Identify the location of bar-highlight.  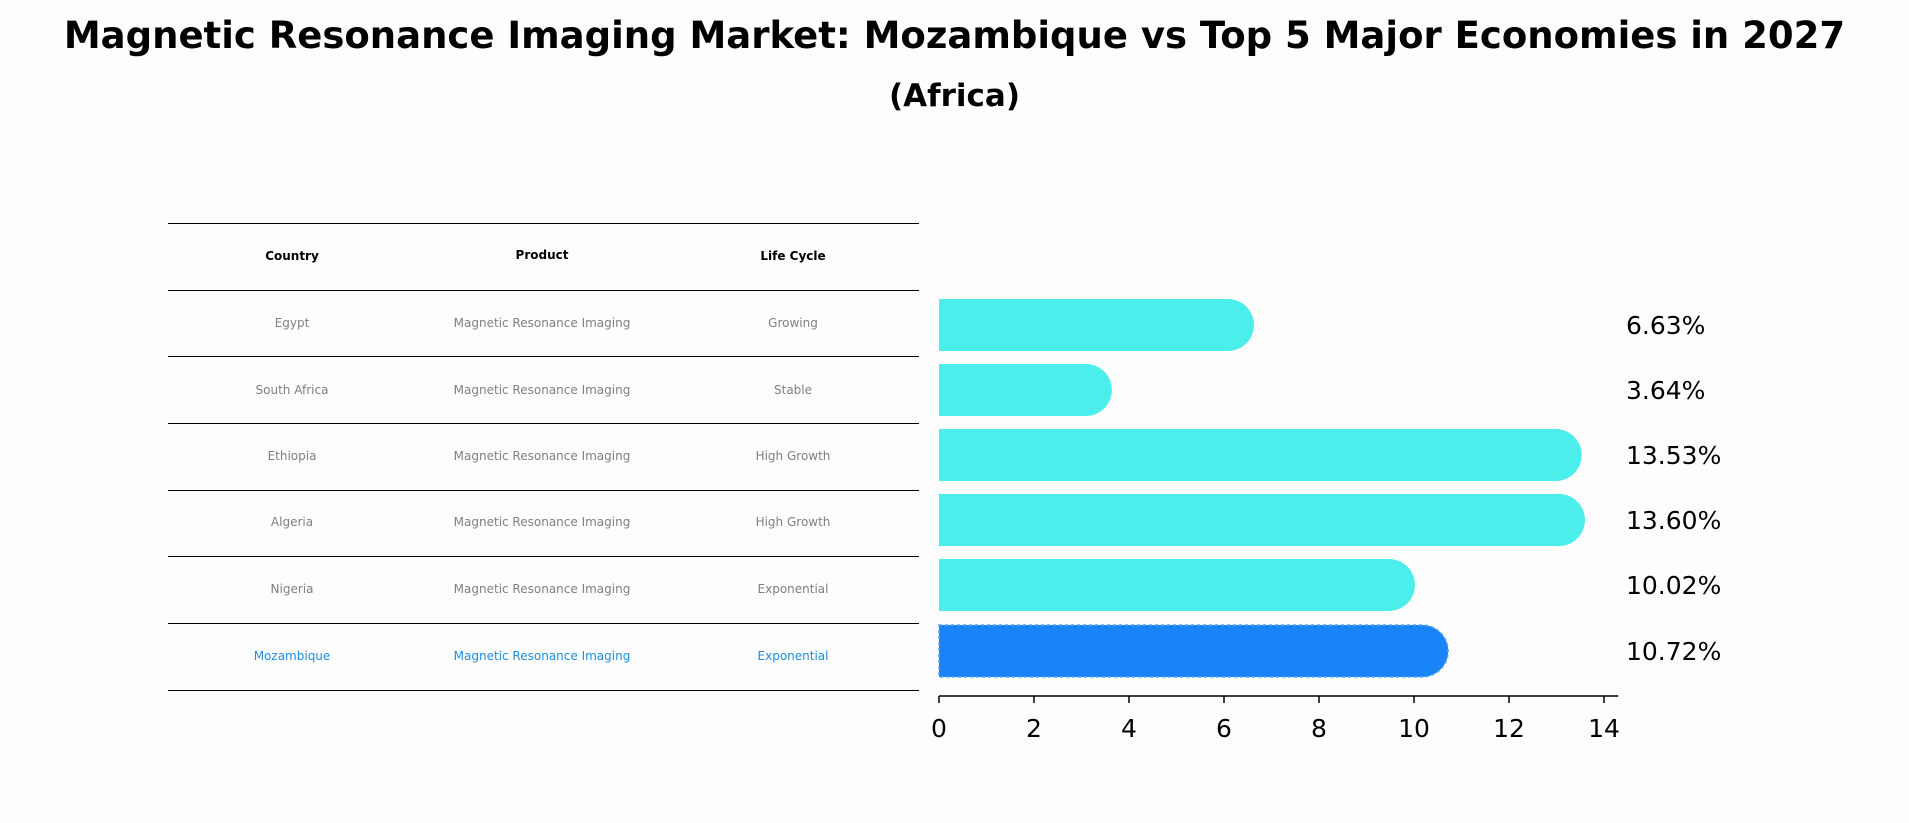
(1193, 651).